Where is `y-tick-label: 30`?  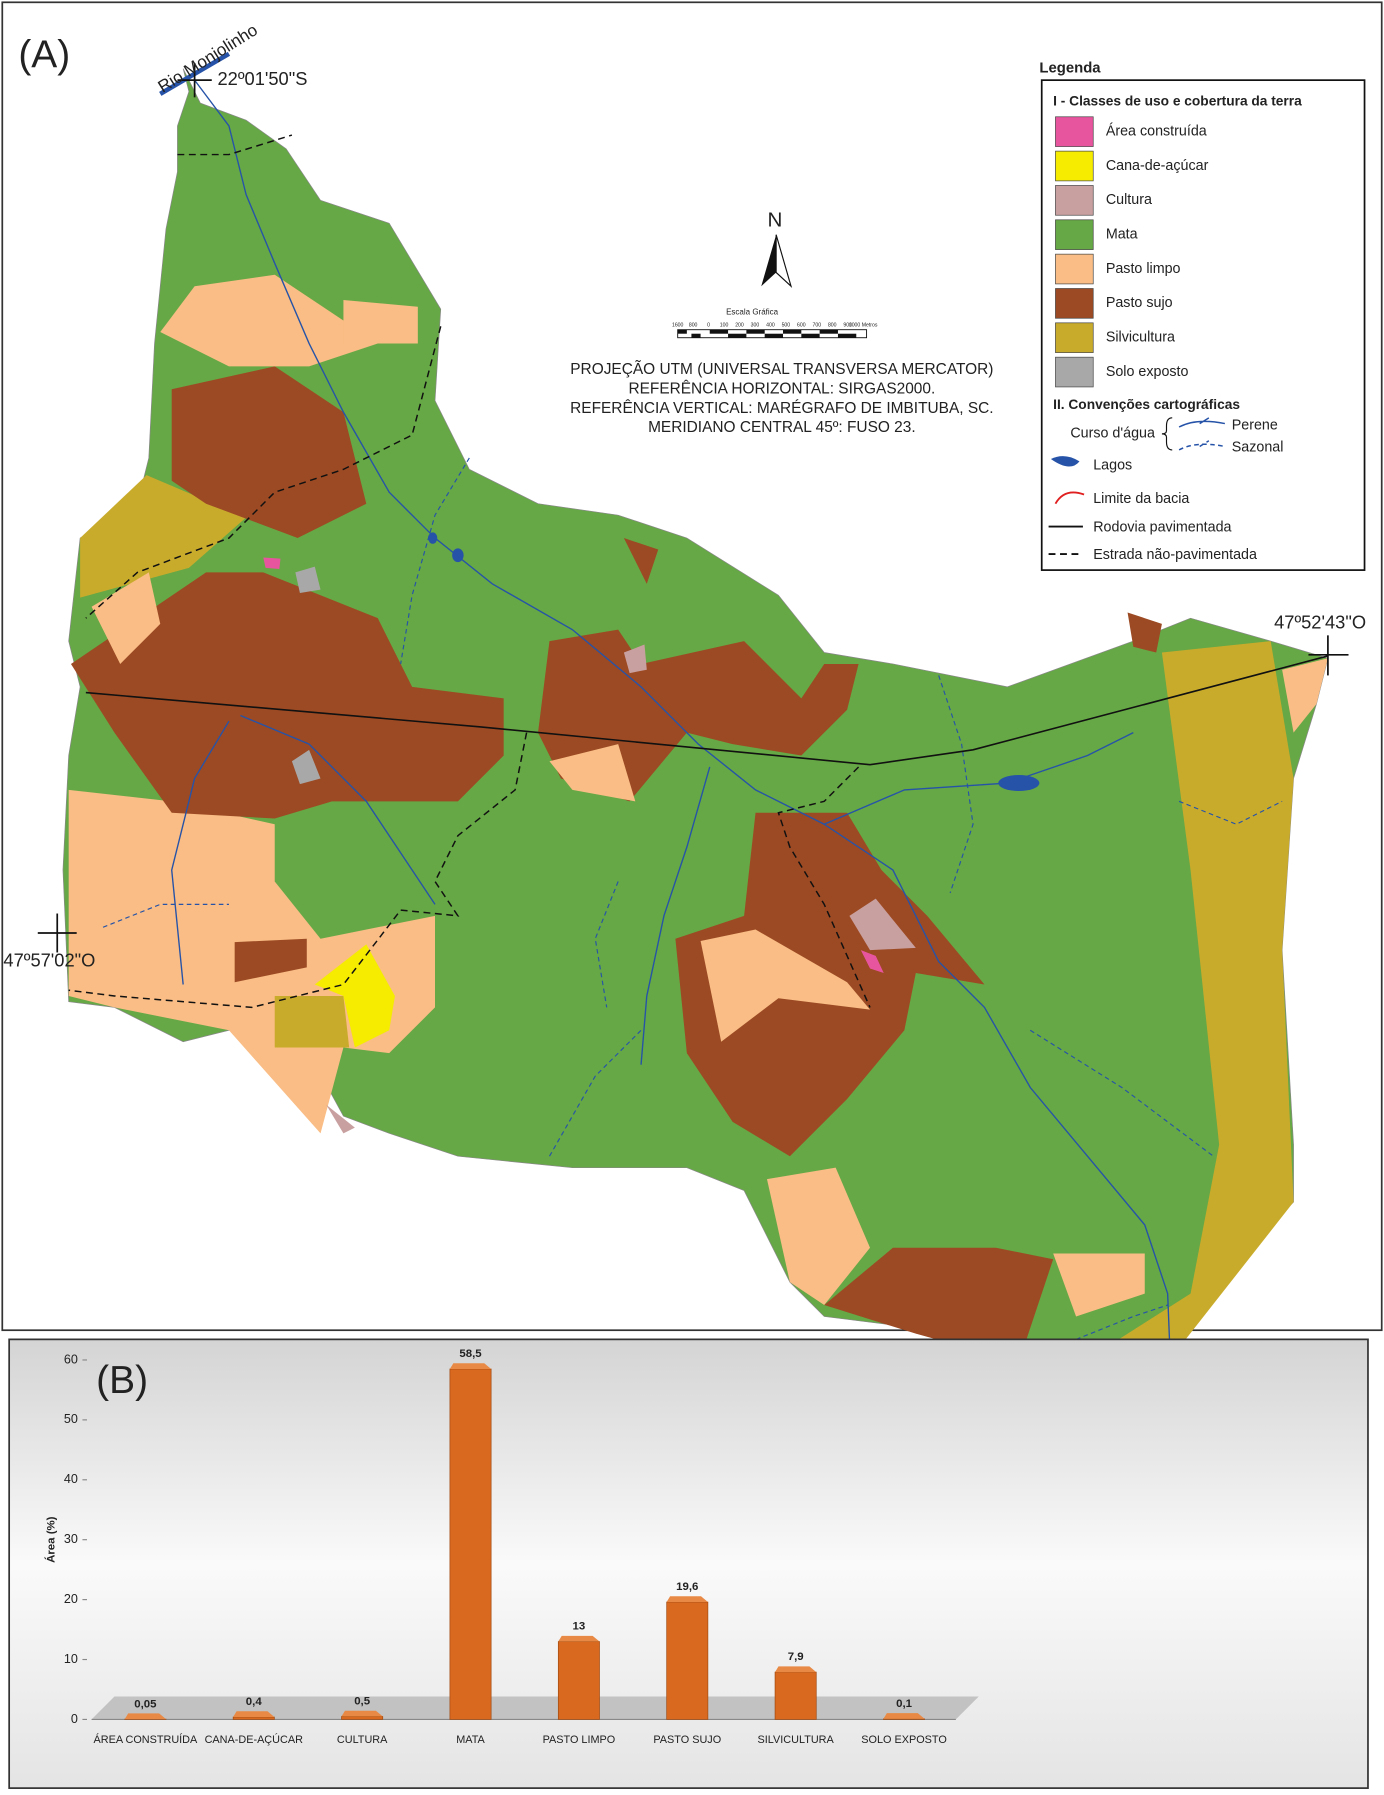
y-tick-label: 30 is located at coordinates (71, 1539).